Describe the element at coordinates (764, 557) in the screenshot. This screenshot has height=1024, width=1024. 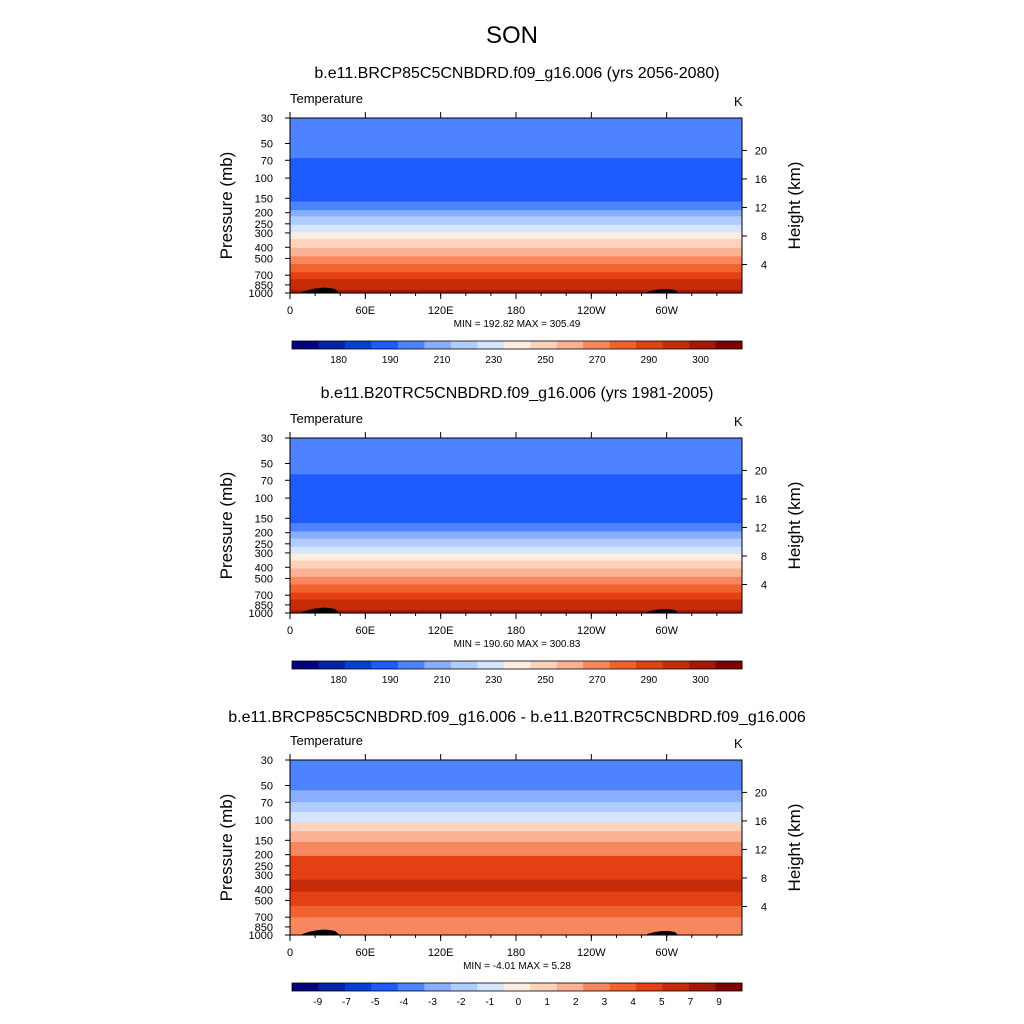
I see `y2tick-label: 8` at that location.